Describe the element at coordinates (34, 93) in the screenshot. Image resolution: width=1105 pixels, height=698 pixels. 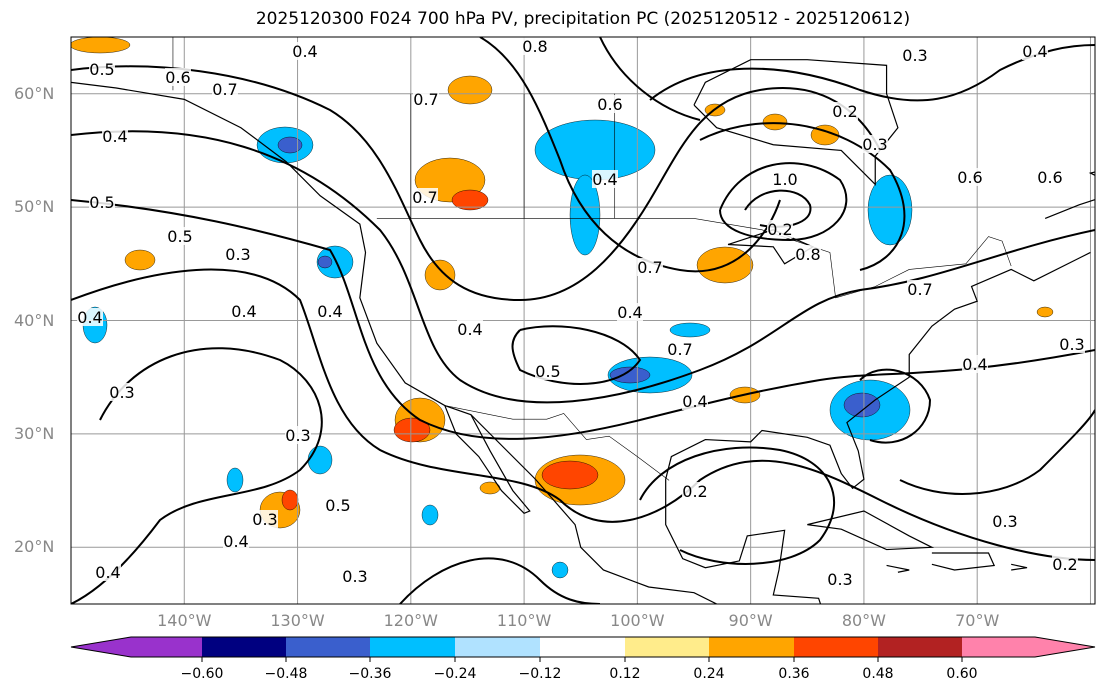
I see `lat-label: 60°N` at that location.